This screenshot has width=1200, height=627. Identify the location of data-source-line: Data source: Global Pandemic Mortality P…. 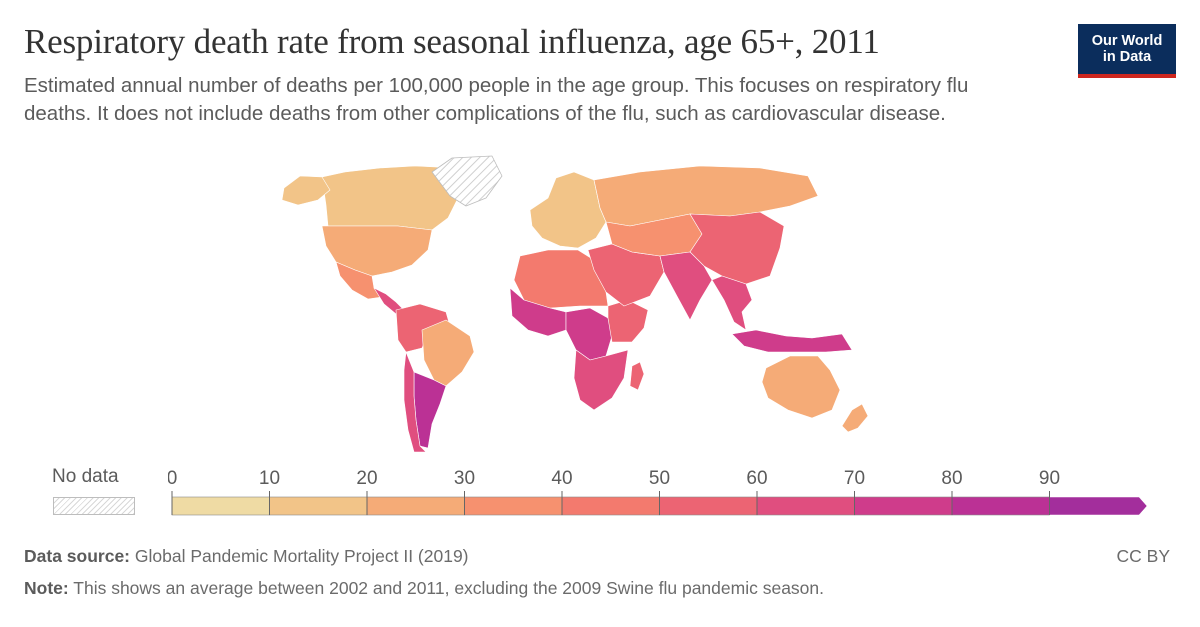
(246, 556).